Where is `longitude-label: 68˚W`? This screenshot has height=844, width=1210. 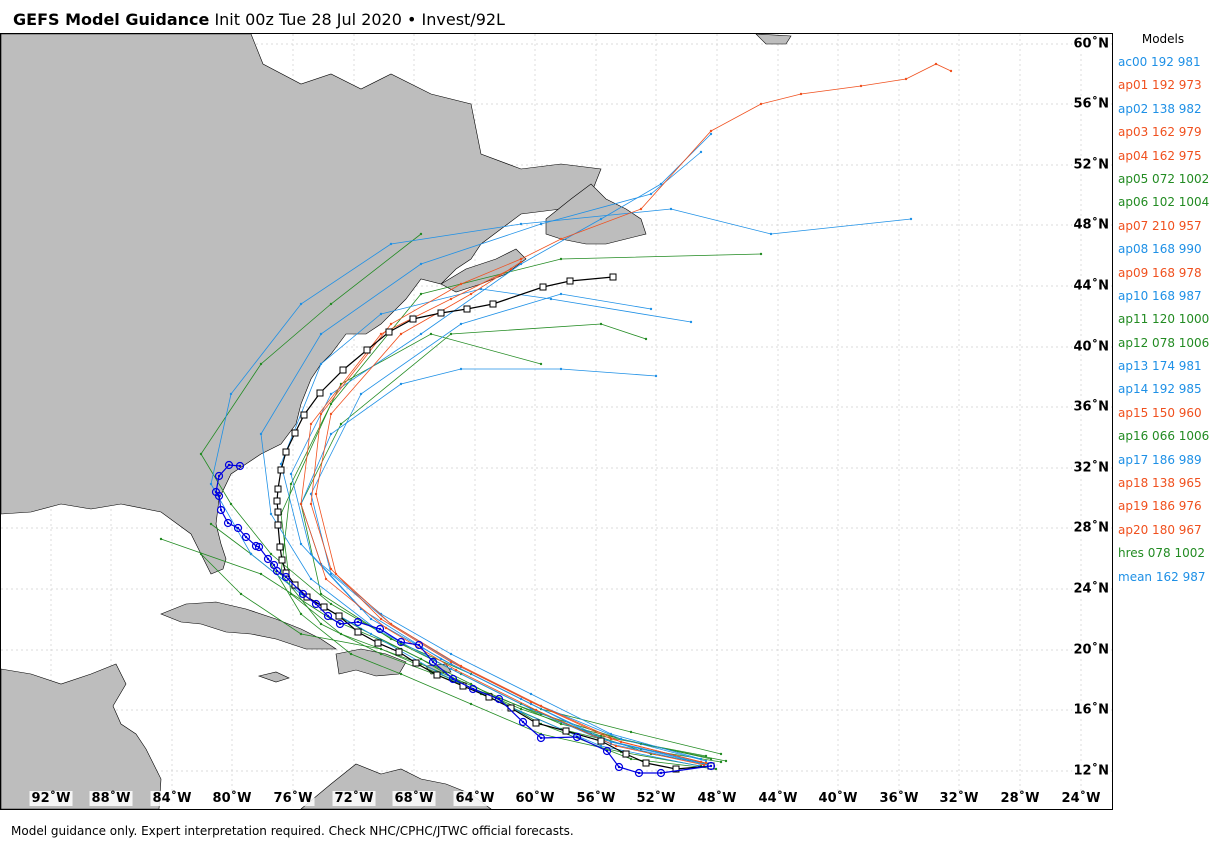 longitude-label: 68˚W is located at coordinates (414, 798).